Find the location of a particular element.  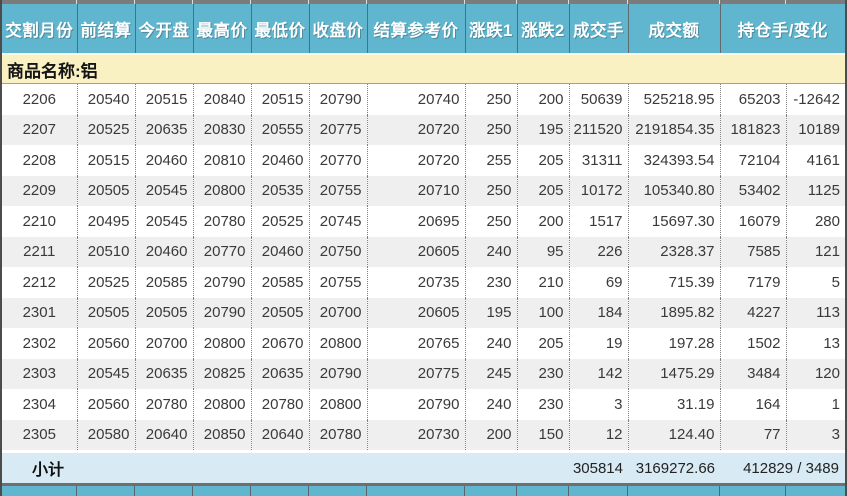

cell-turnover: 31.19 is located at coordinates (674, 404).